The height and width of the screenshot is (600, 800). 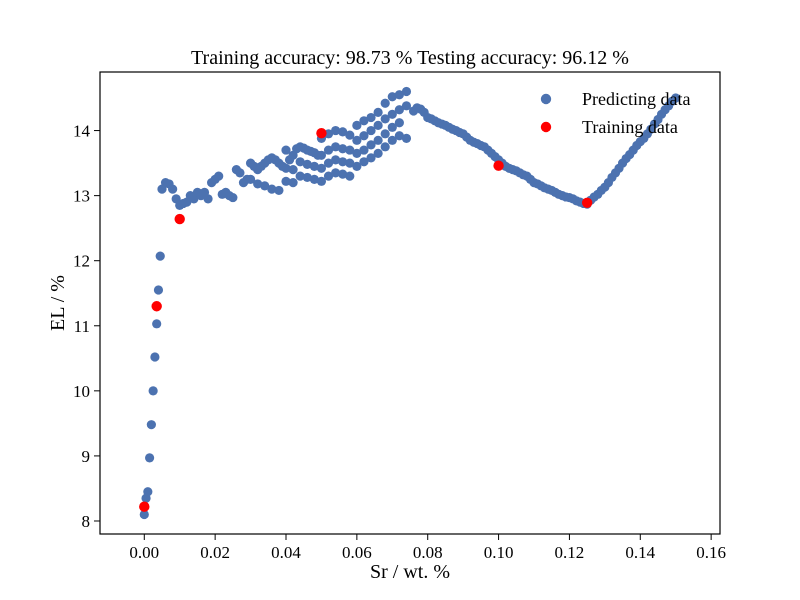 I want to click on legend: Predicting data Training data, so click(x=615, y=113).